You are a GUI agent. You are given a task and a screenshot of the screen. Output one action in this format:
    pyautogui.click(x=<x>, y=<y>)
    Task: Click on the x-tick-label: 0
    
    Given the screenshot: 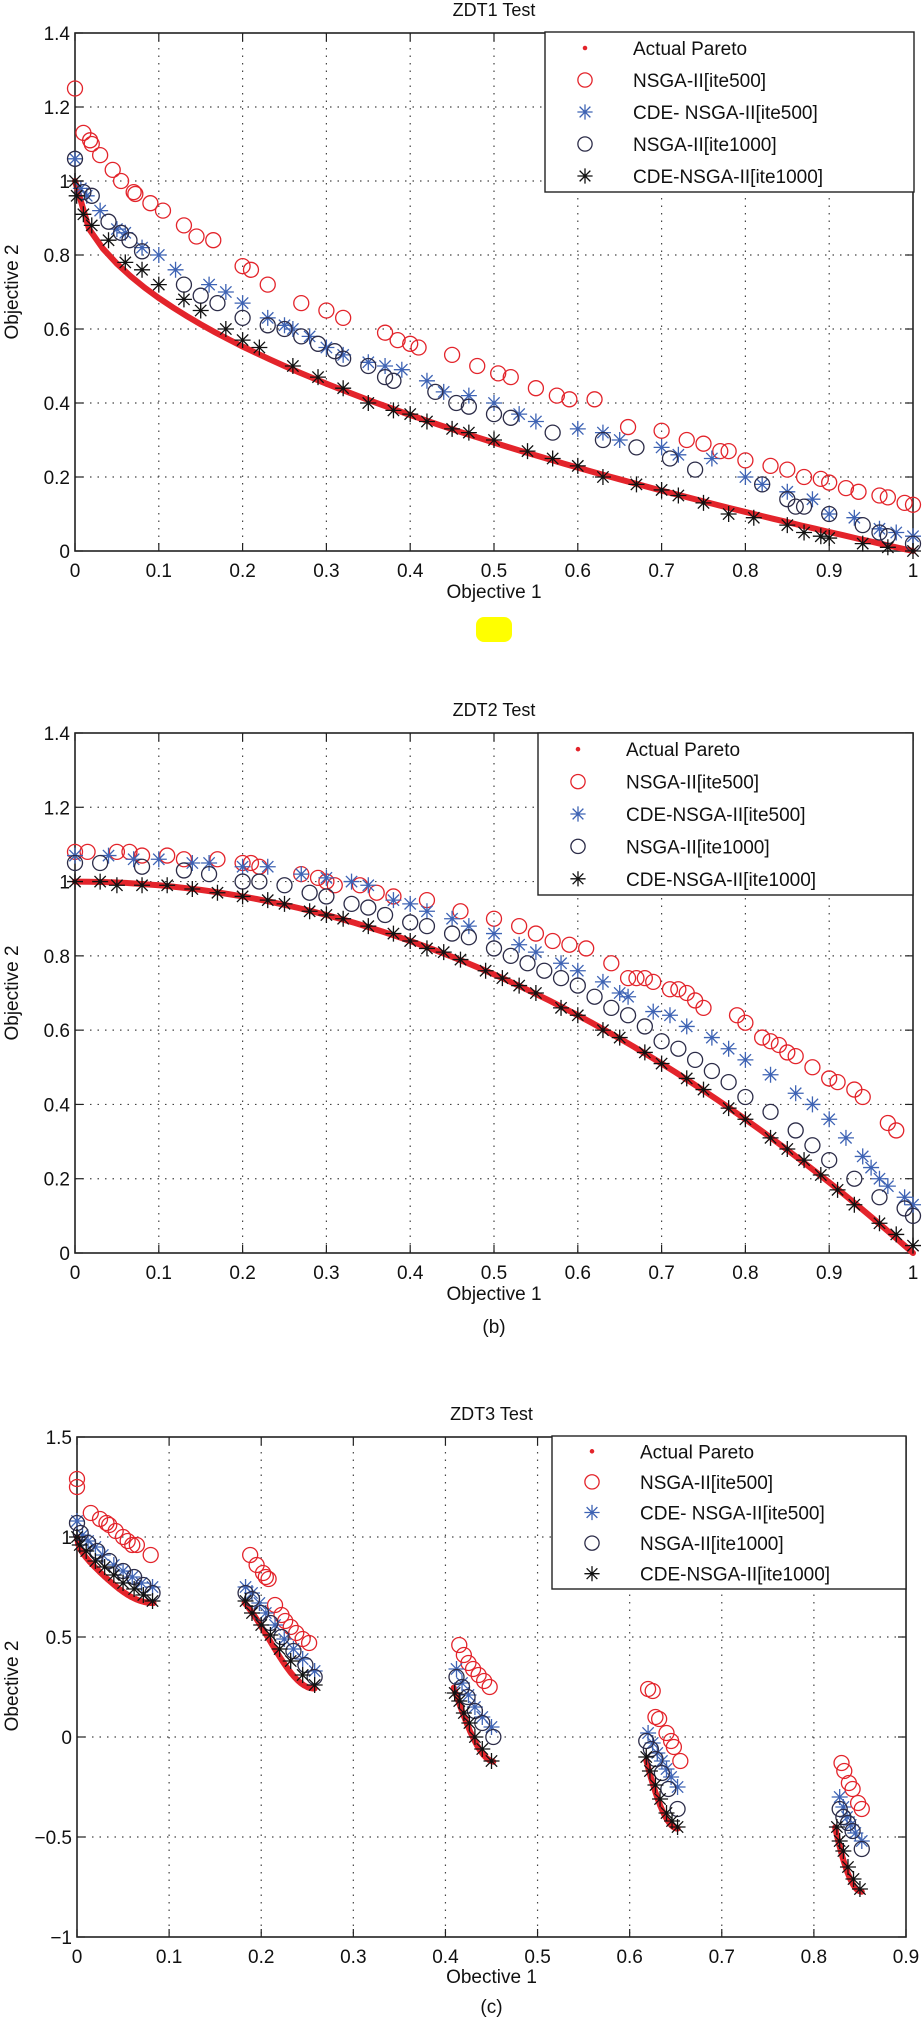 What is the action you would take?
    pyautogui.click(x=75, y=1273)
    